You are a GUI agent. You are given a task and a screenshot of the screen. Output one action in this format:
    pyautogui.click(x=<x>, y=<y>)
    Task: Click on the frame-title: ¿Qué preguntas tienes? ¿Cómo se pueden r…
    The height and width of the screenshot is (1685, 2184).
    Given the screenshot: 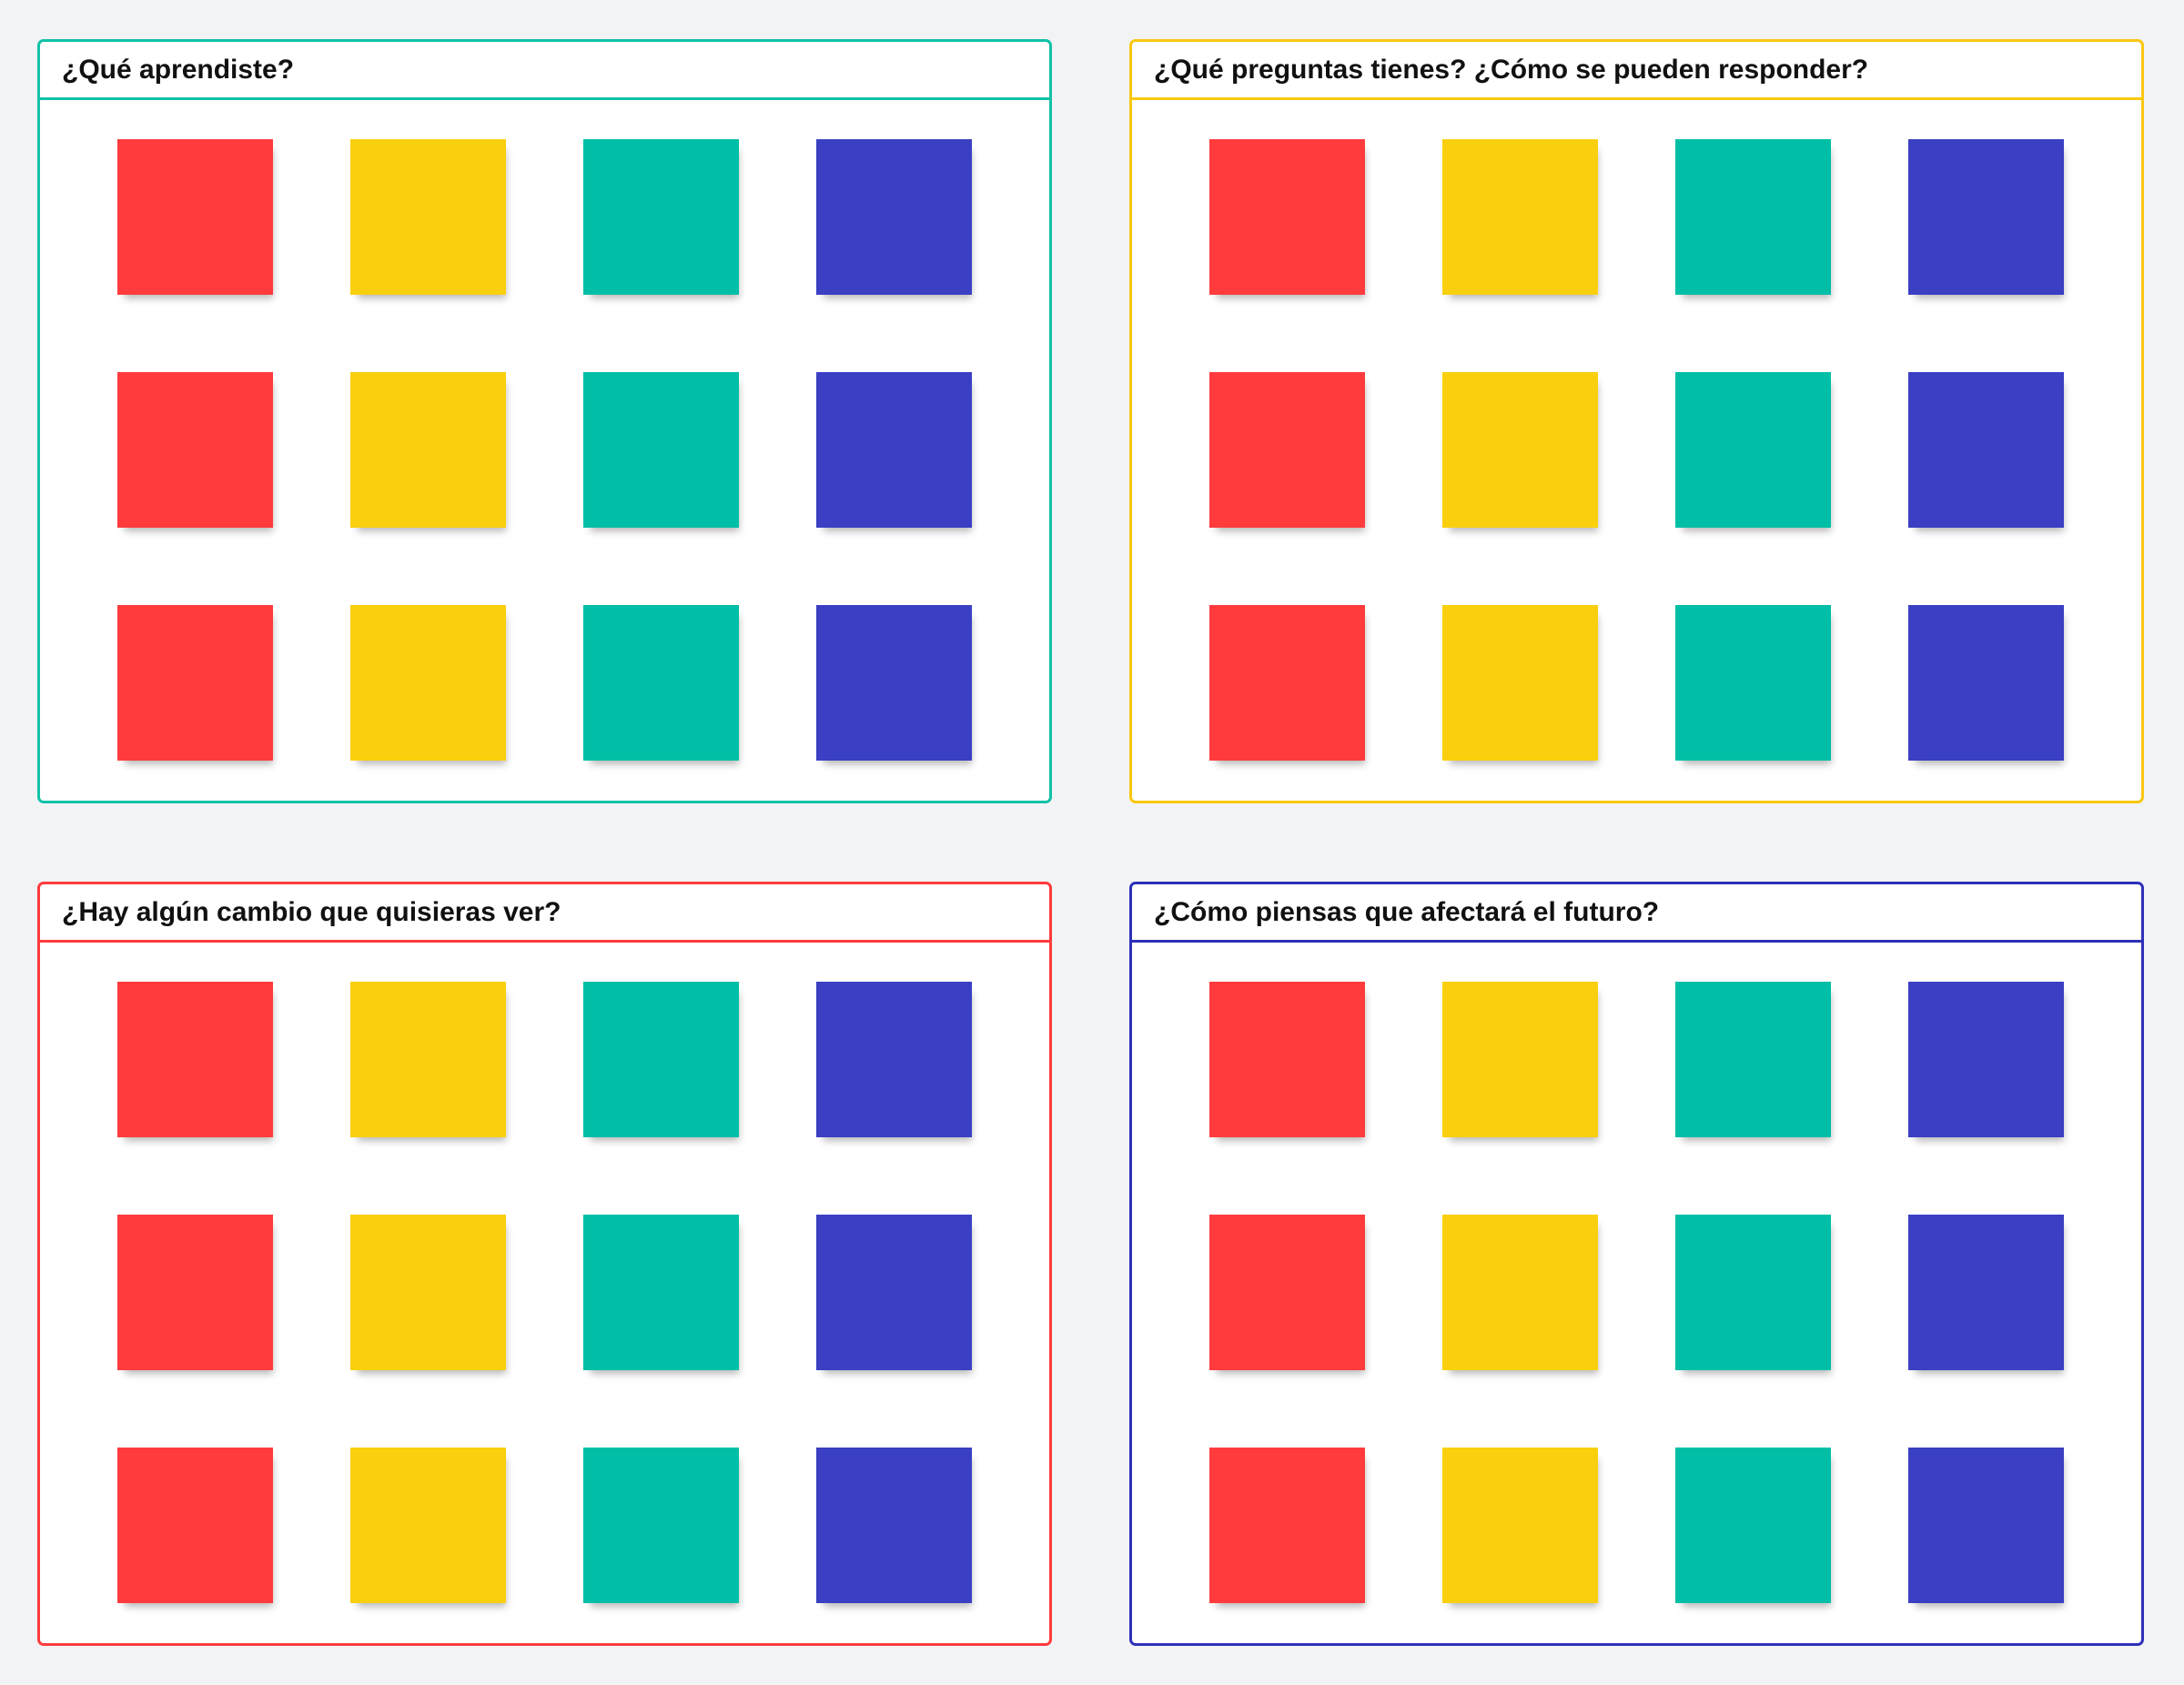 What is the action you would take?
    pyautogui.click(x=1512, y=70)
    